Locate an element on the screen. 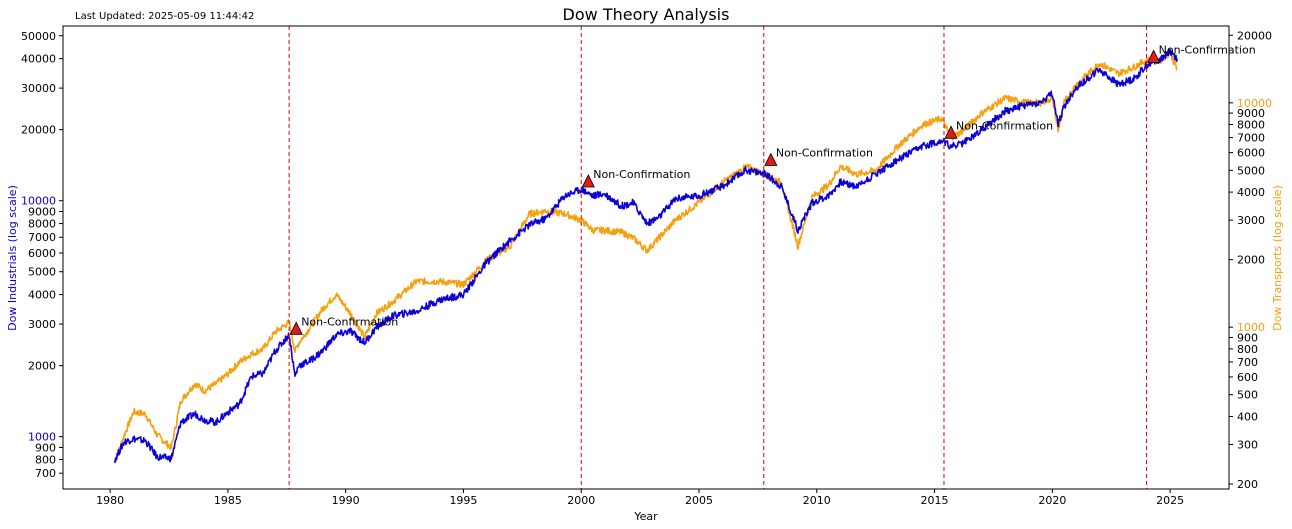  left-tick-label: 10000 is located at coordinates (38, 201).